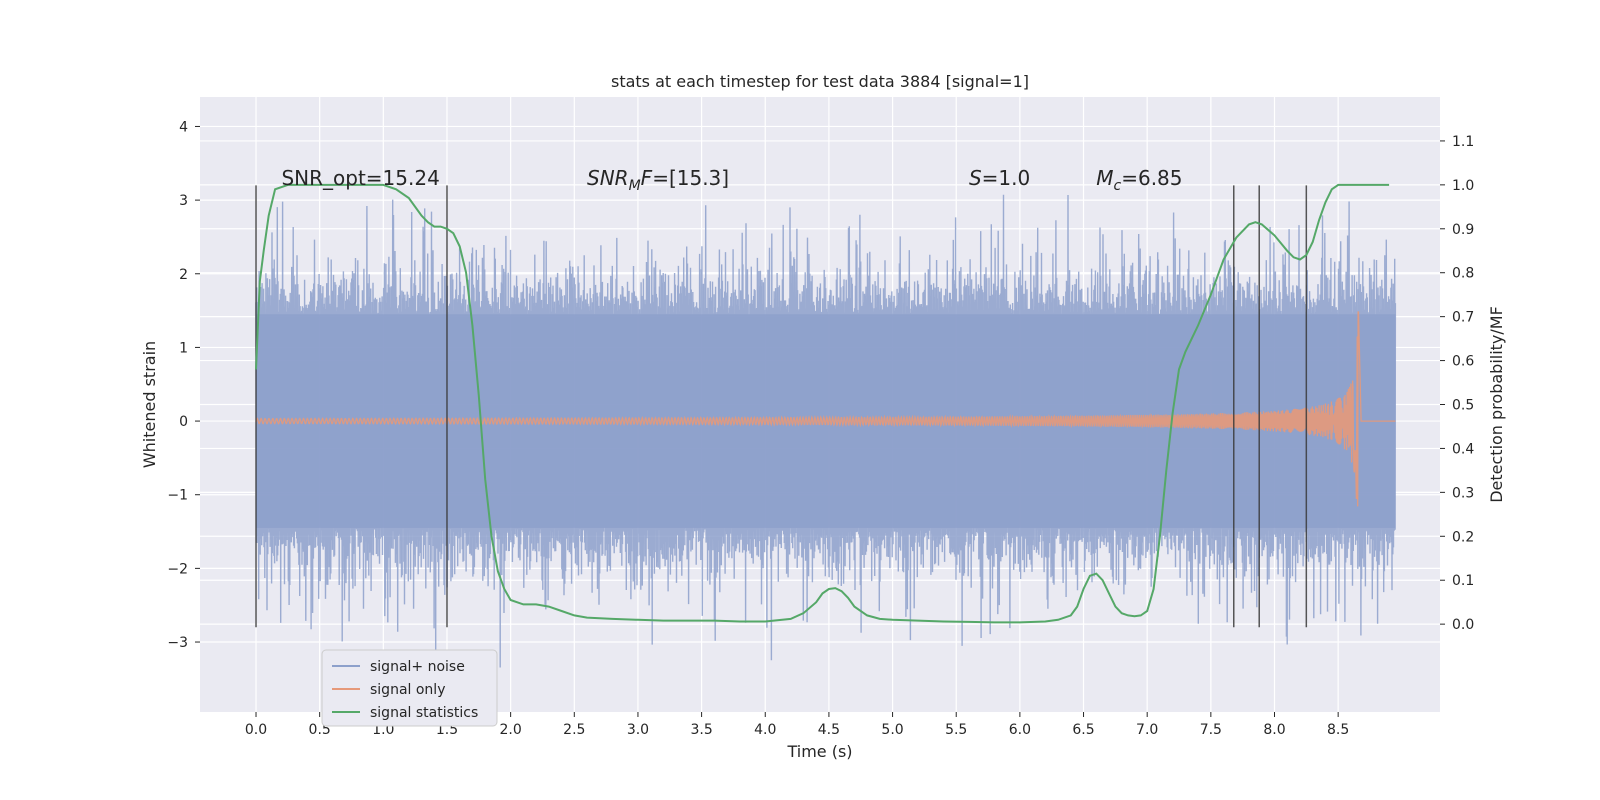  Describe the element at coordinates (1463, 274) in the screenshot. I see `y-right-tick-label: 0.8` at that location.